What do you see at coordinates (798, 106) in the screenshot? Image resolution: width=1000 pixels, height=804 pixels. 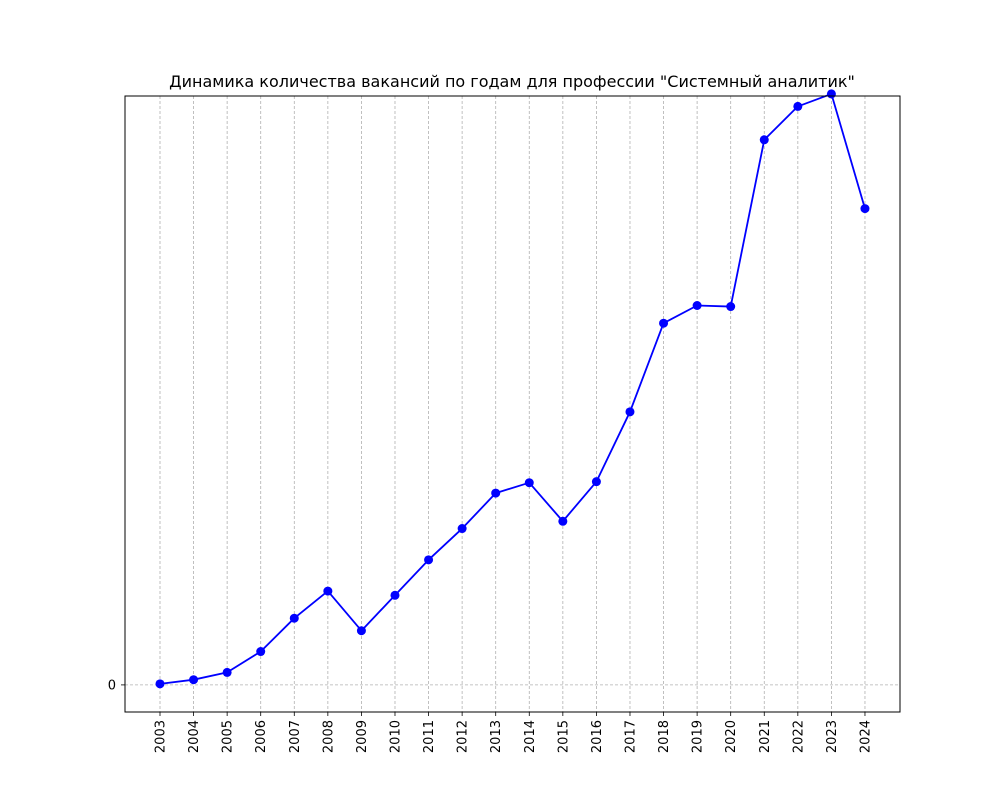 I see `data-point-2022` at bounding box center [798, 106].